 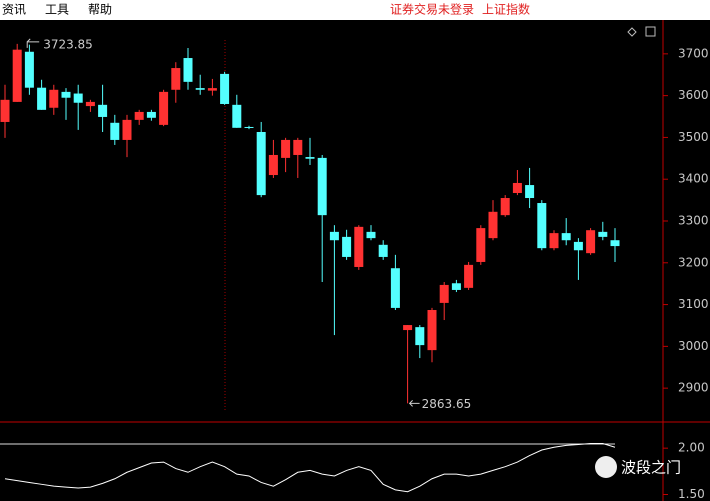 What do you see at coordinates (693, 221) in the screenshot?
I see `y-tick-label: 3300` at bounding box center [693, 221].